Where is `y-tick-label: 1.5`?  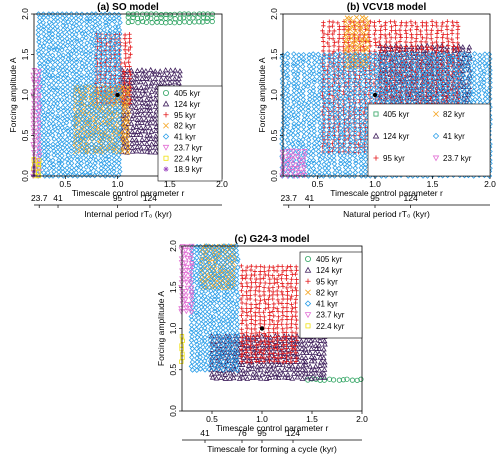 y-tick-label: 1.5 is located at coordinates (274, 54).